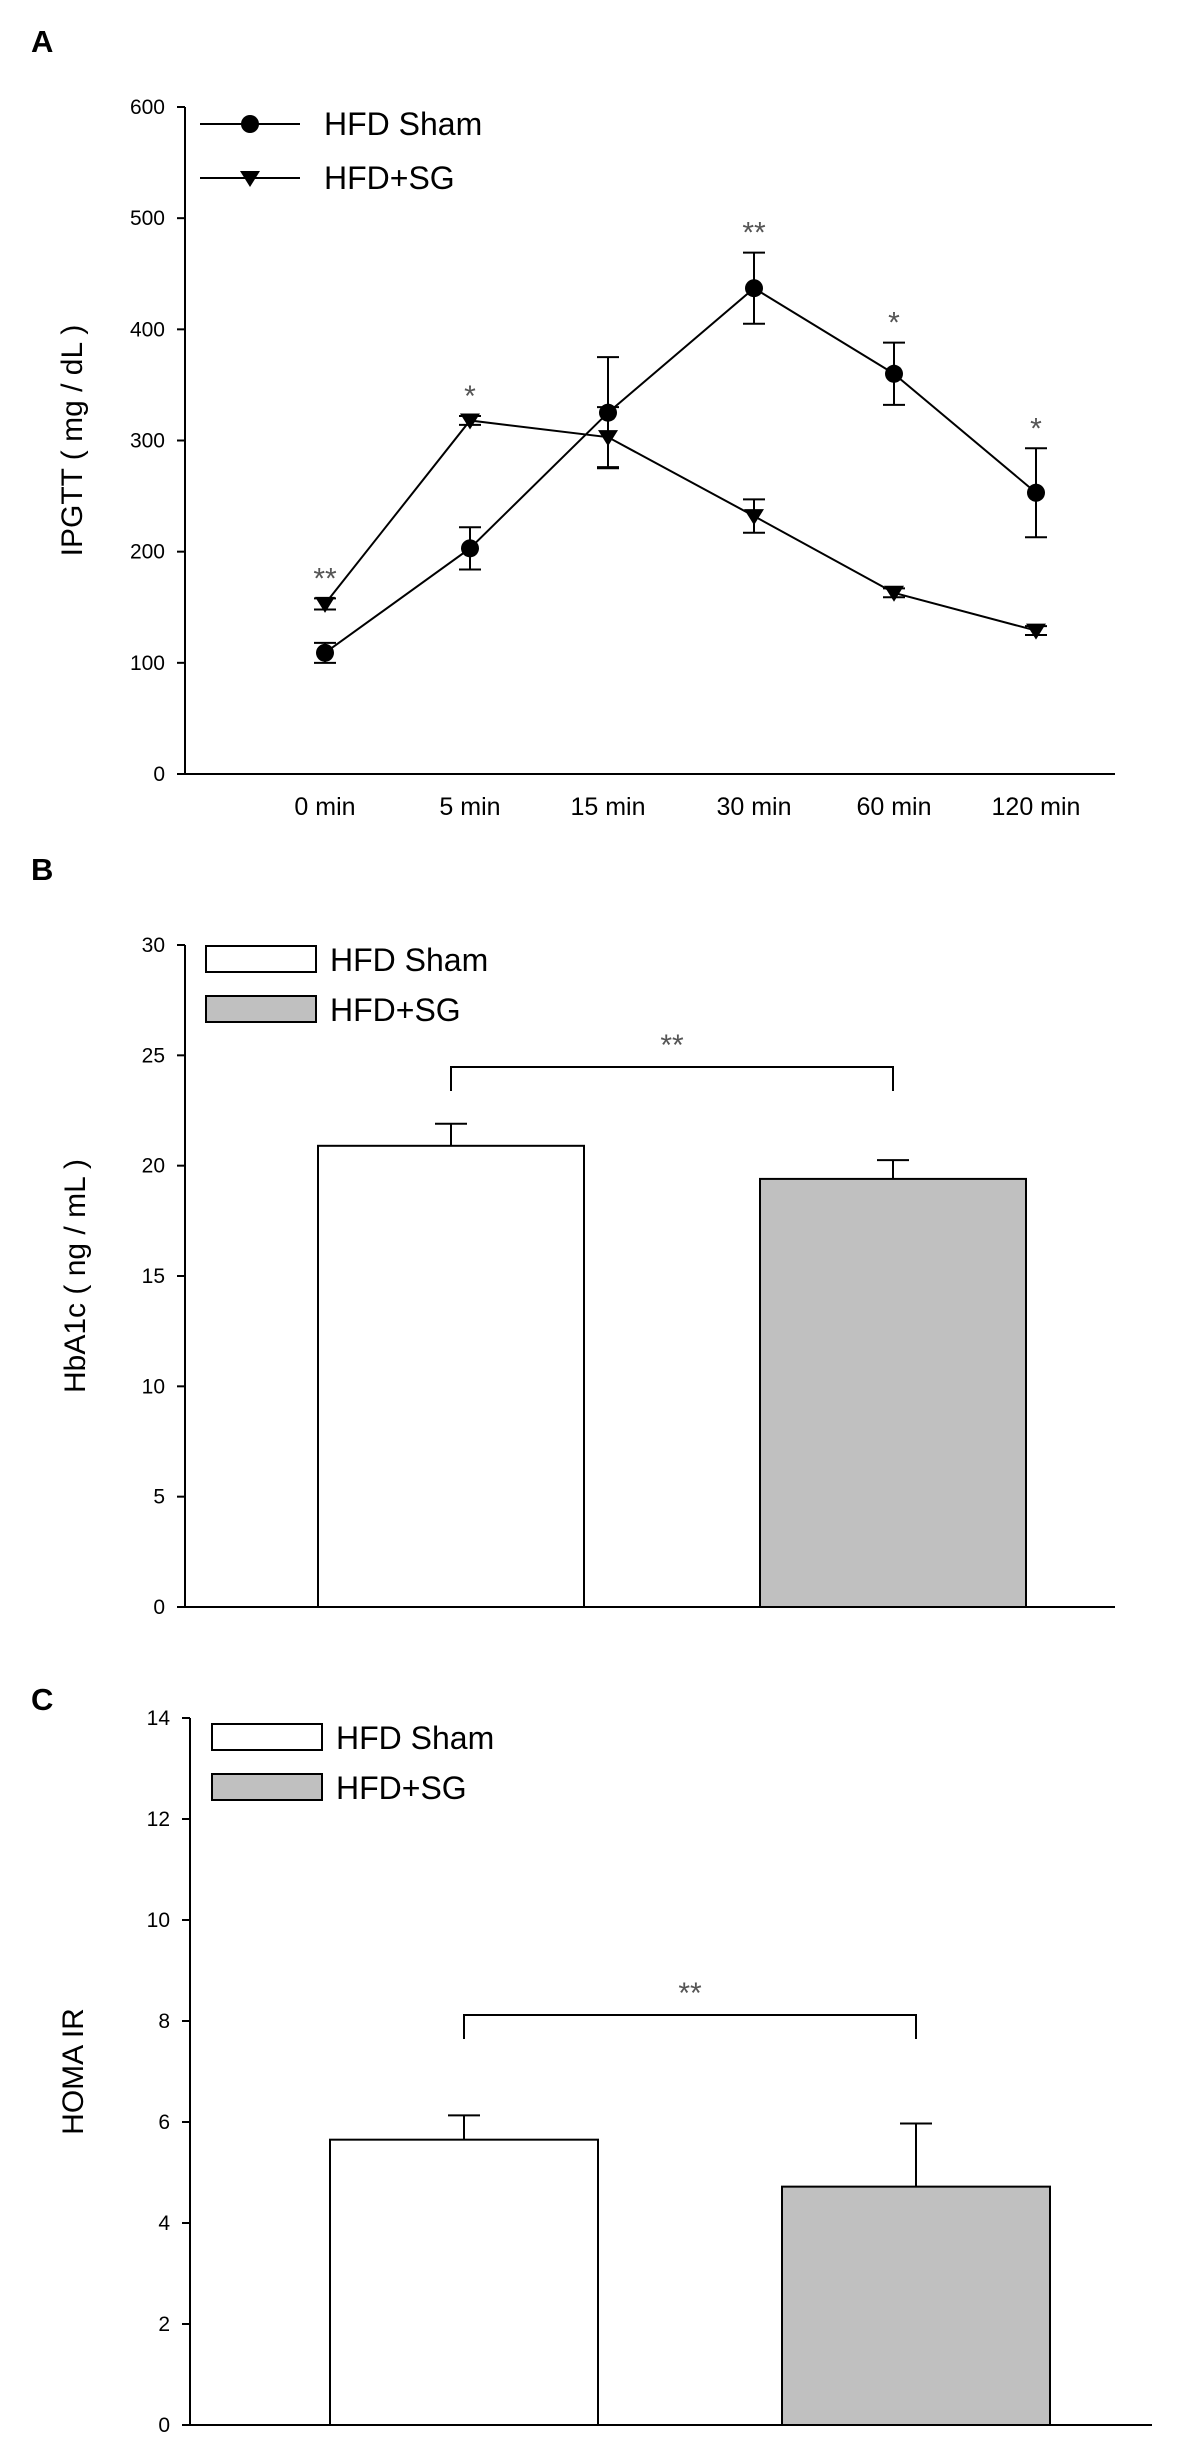  I want to click on panel-letter: A, so click(42, 41).